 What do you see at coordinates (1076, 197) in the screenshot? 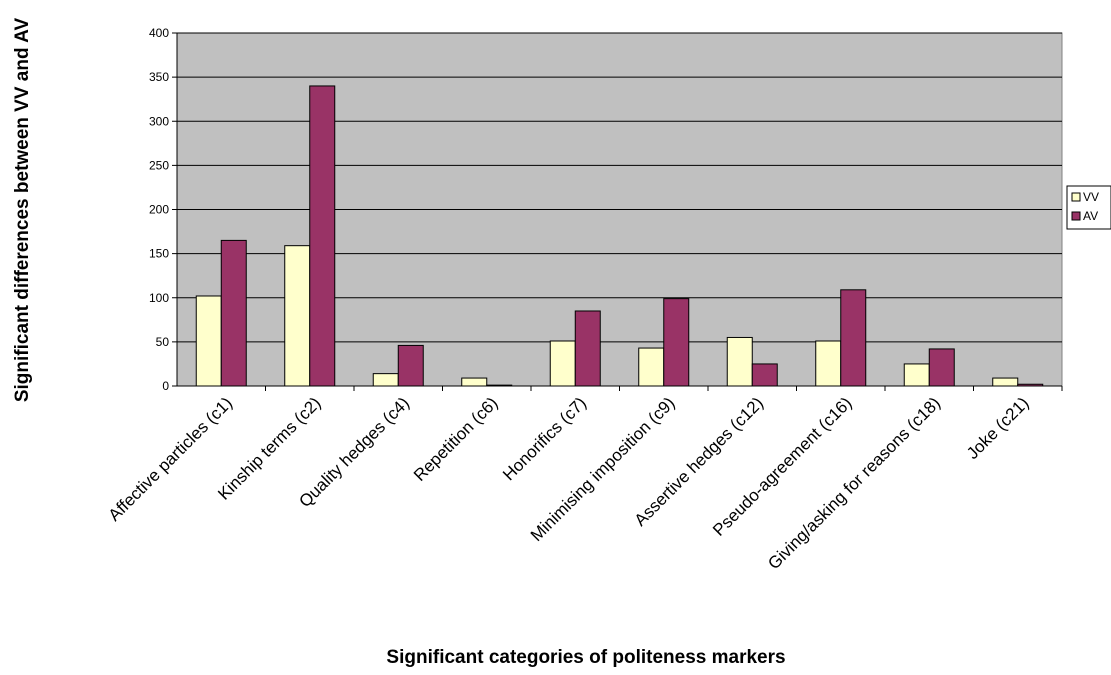
I see `legend-swatch-vv` at bounding box center [1076, 197].